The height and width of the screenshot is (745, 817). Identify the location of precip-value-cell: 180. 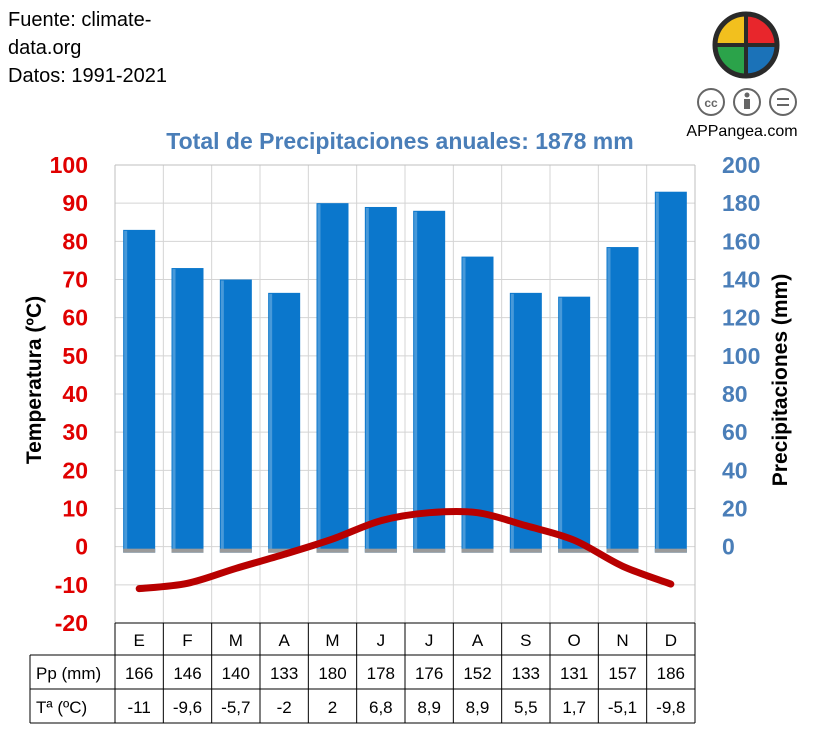
(332, 673).